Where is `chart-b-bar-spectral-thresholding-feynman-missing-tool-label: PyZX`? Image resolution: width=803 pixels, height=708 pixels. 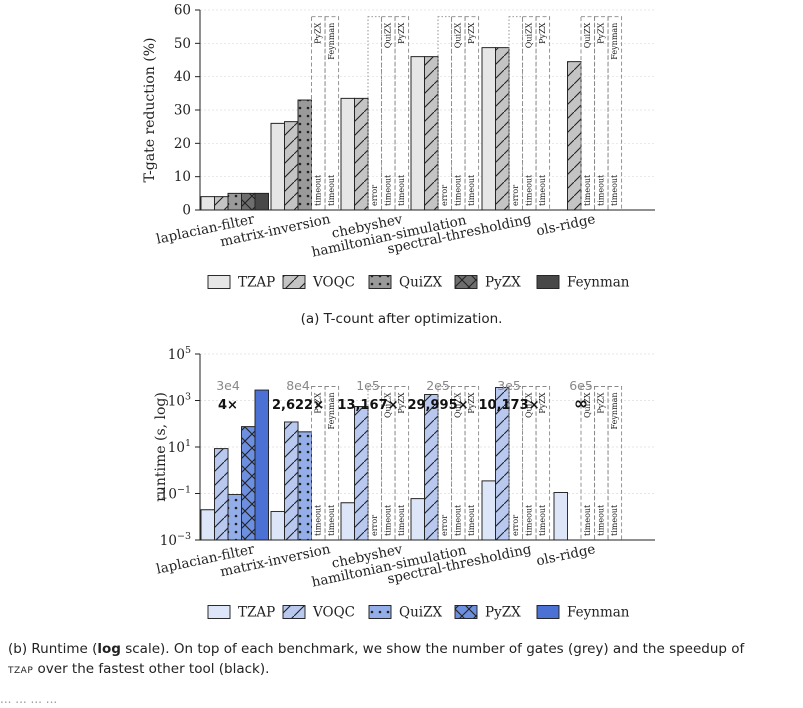 chart-b-bar-spectral-thresholding-feynman-missing-tool-label: PyZX is located at coordinates (542, 402).